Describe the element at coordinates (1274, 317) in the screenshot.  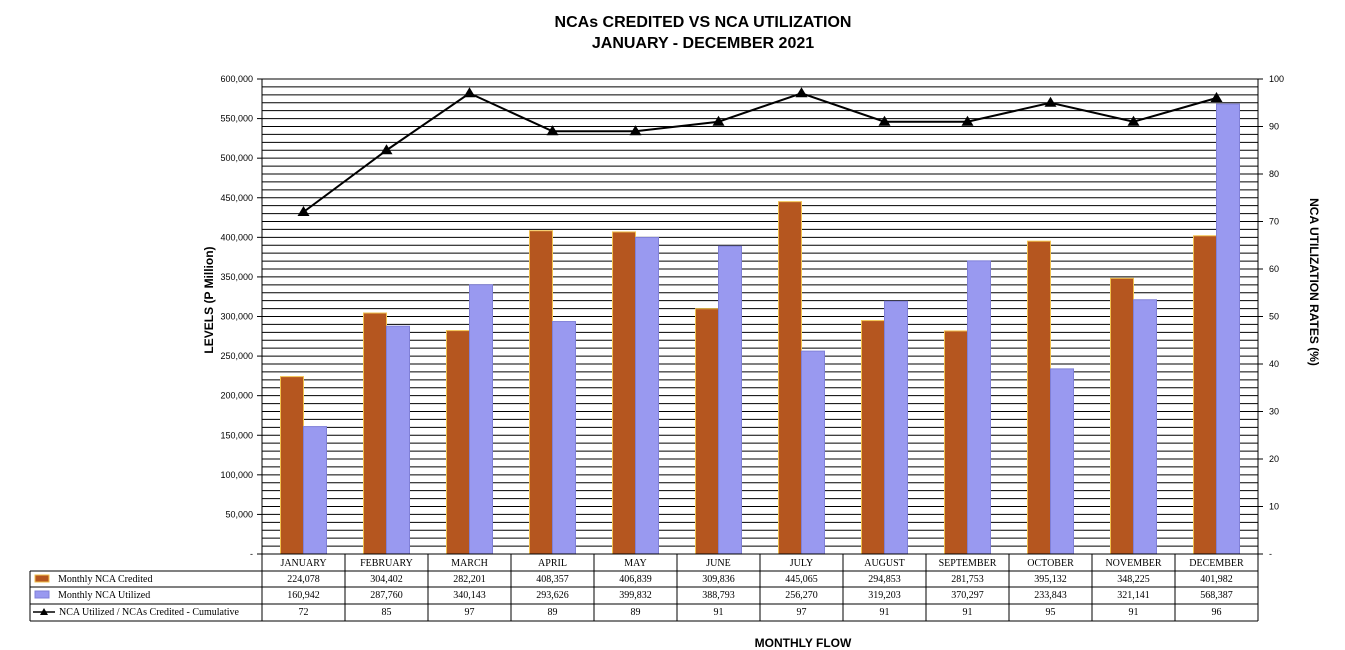
I see `y2-tick-label: 50` at that location.